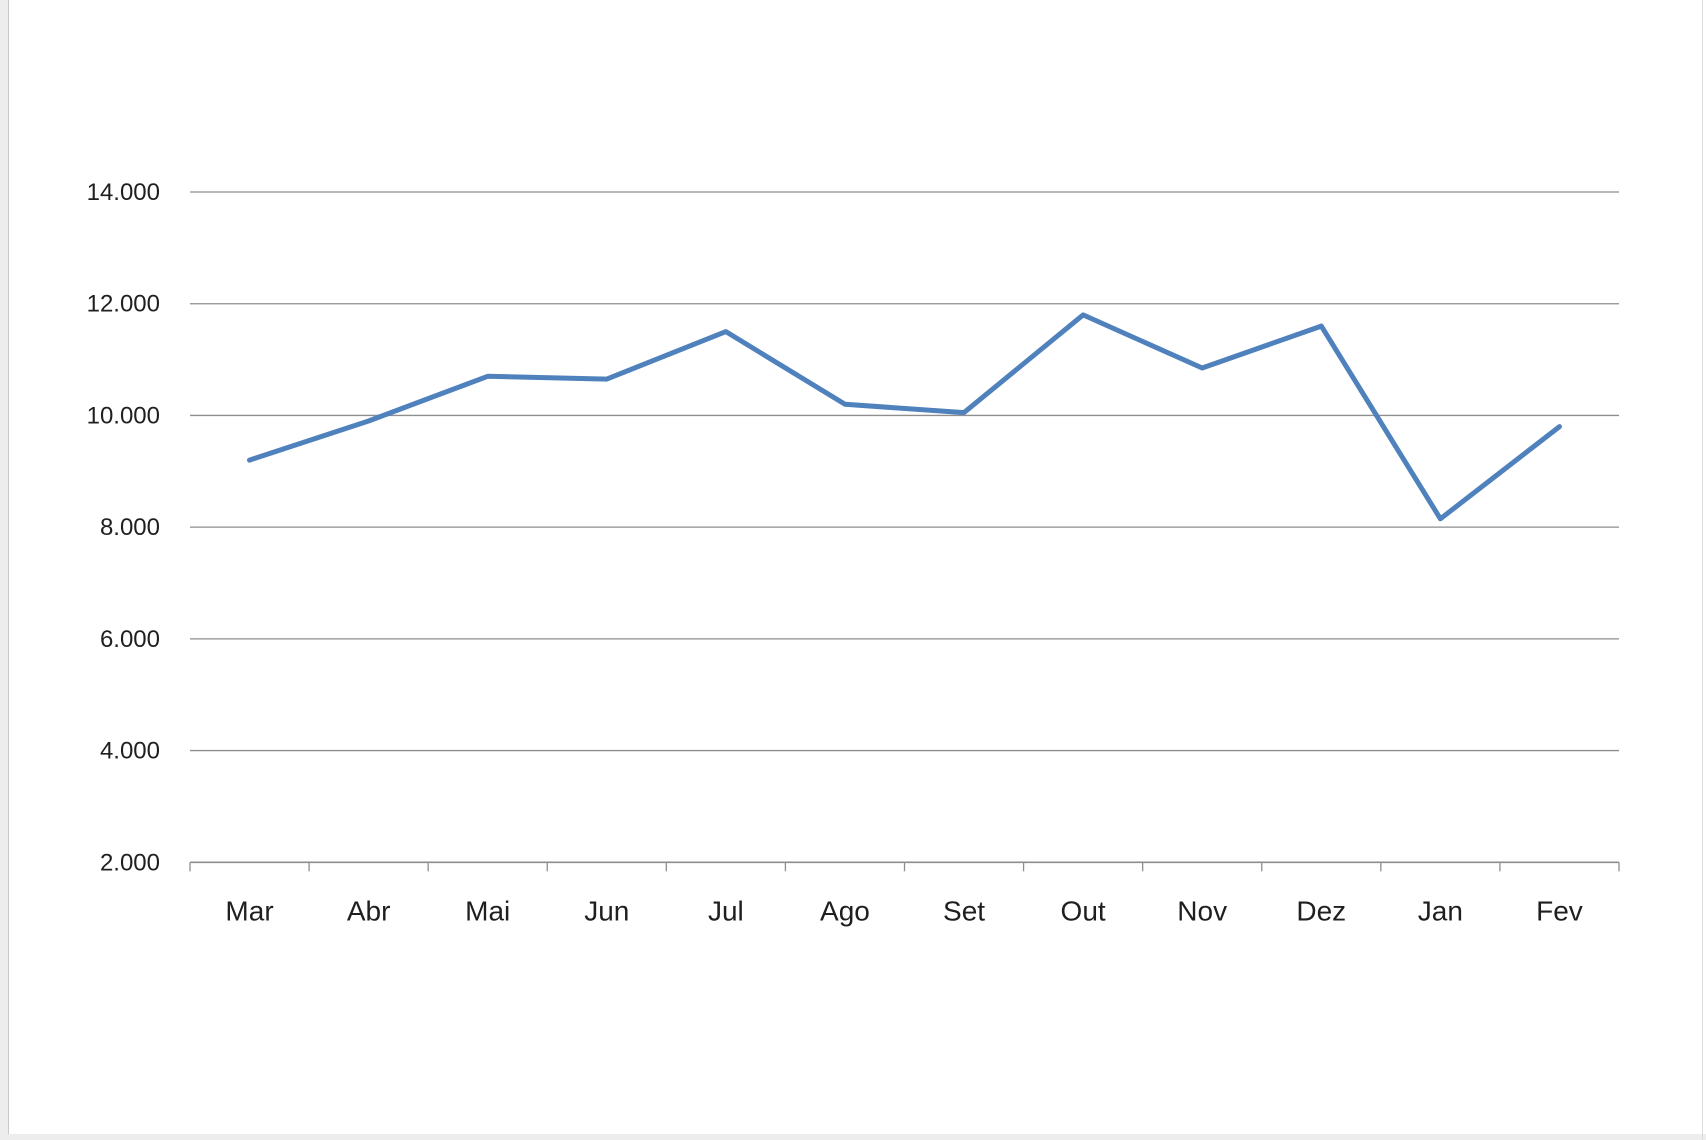  What do you see at coordinates (1083, 910) in the screenshot?
I see `x-axis-category-label: Out` at bounding box center [1083, 910].